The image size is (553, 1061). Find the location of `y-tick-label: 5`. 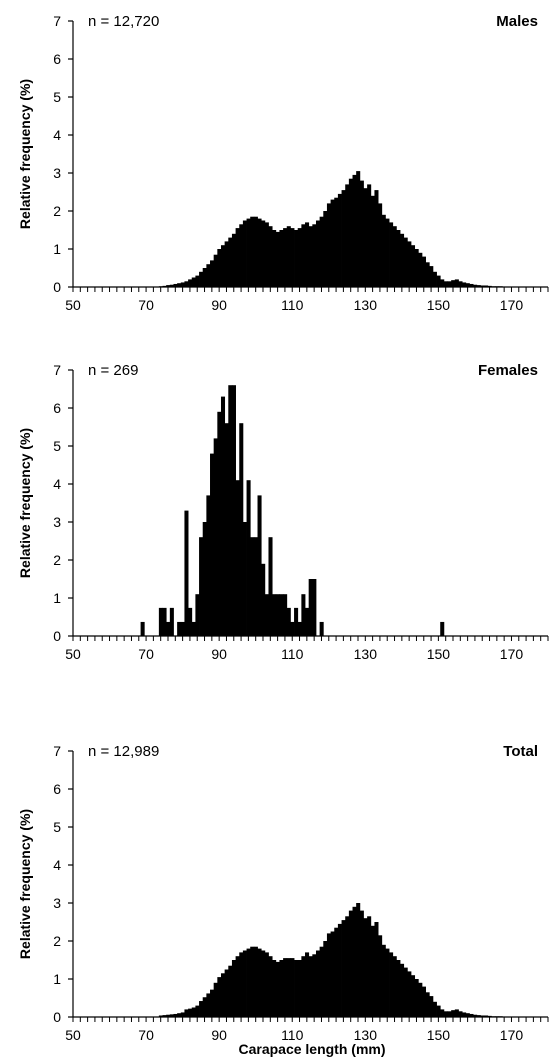

y-tick-label: 5 is located at coordinates (57, 446).